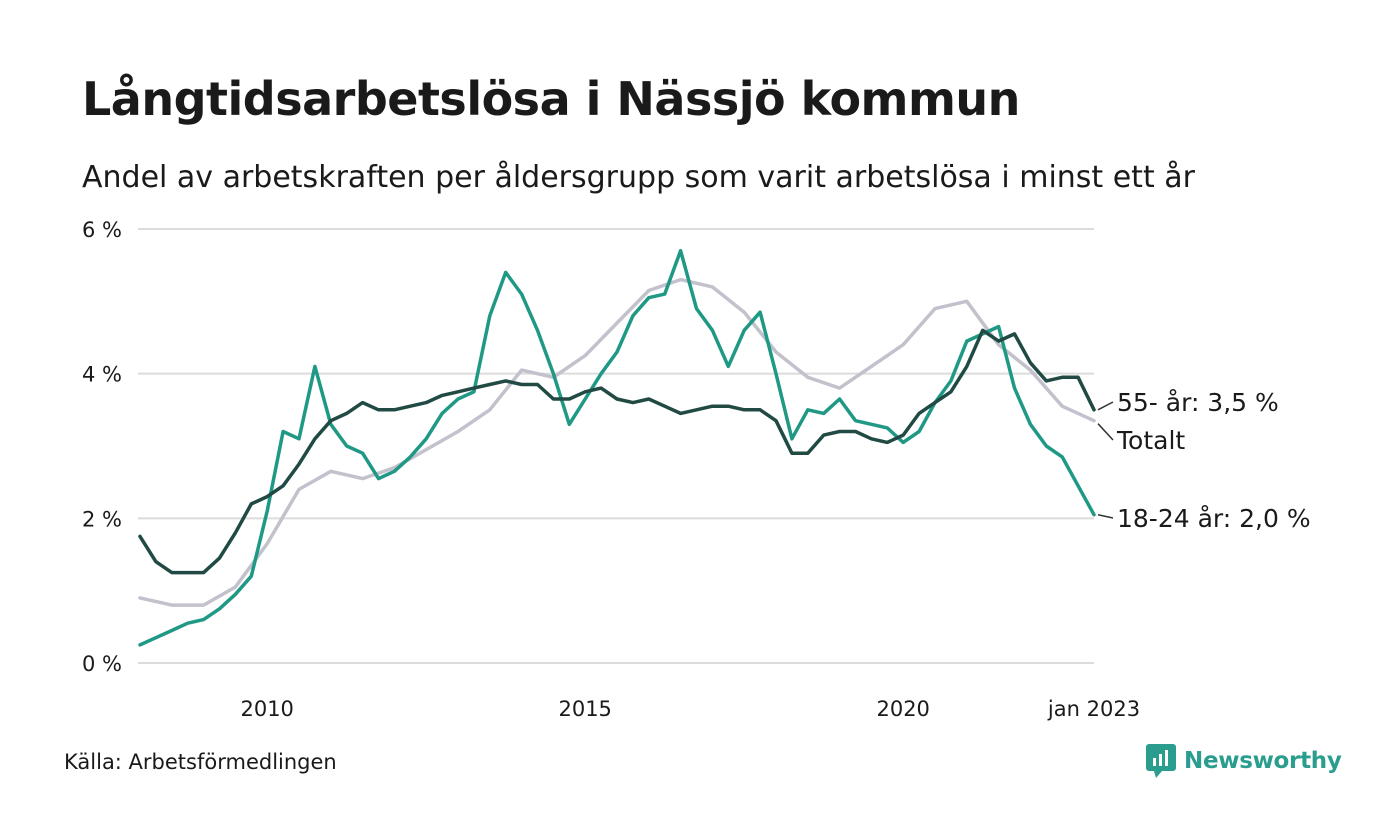 This screenshot has width=1400, height=840. What do you see at coordinates (102, 230) in the screenshot?
I see `y-tick-label: 6 %` at bounding box center [102, 230].